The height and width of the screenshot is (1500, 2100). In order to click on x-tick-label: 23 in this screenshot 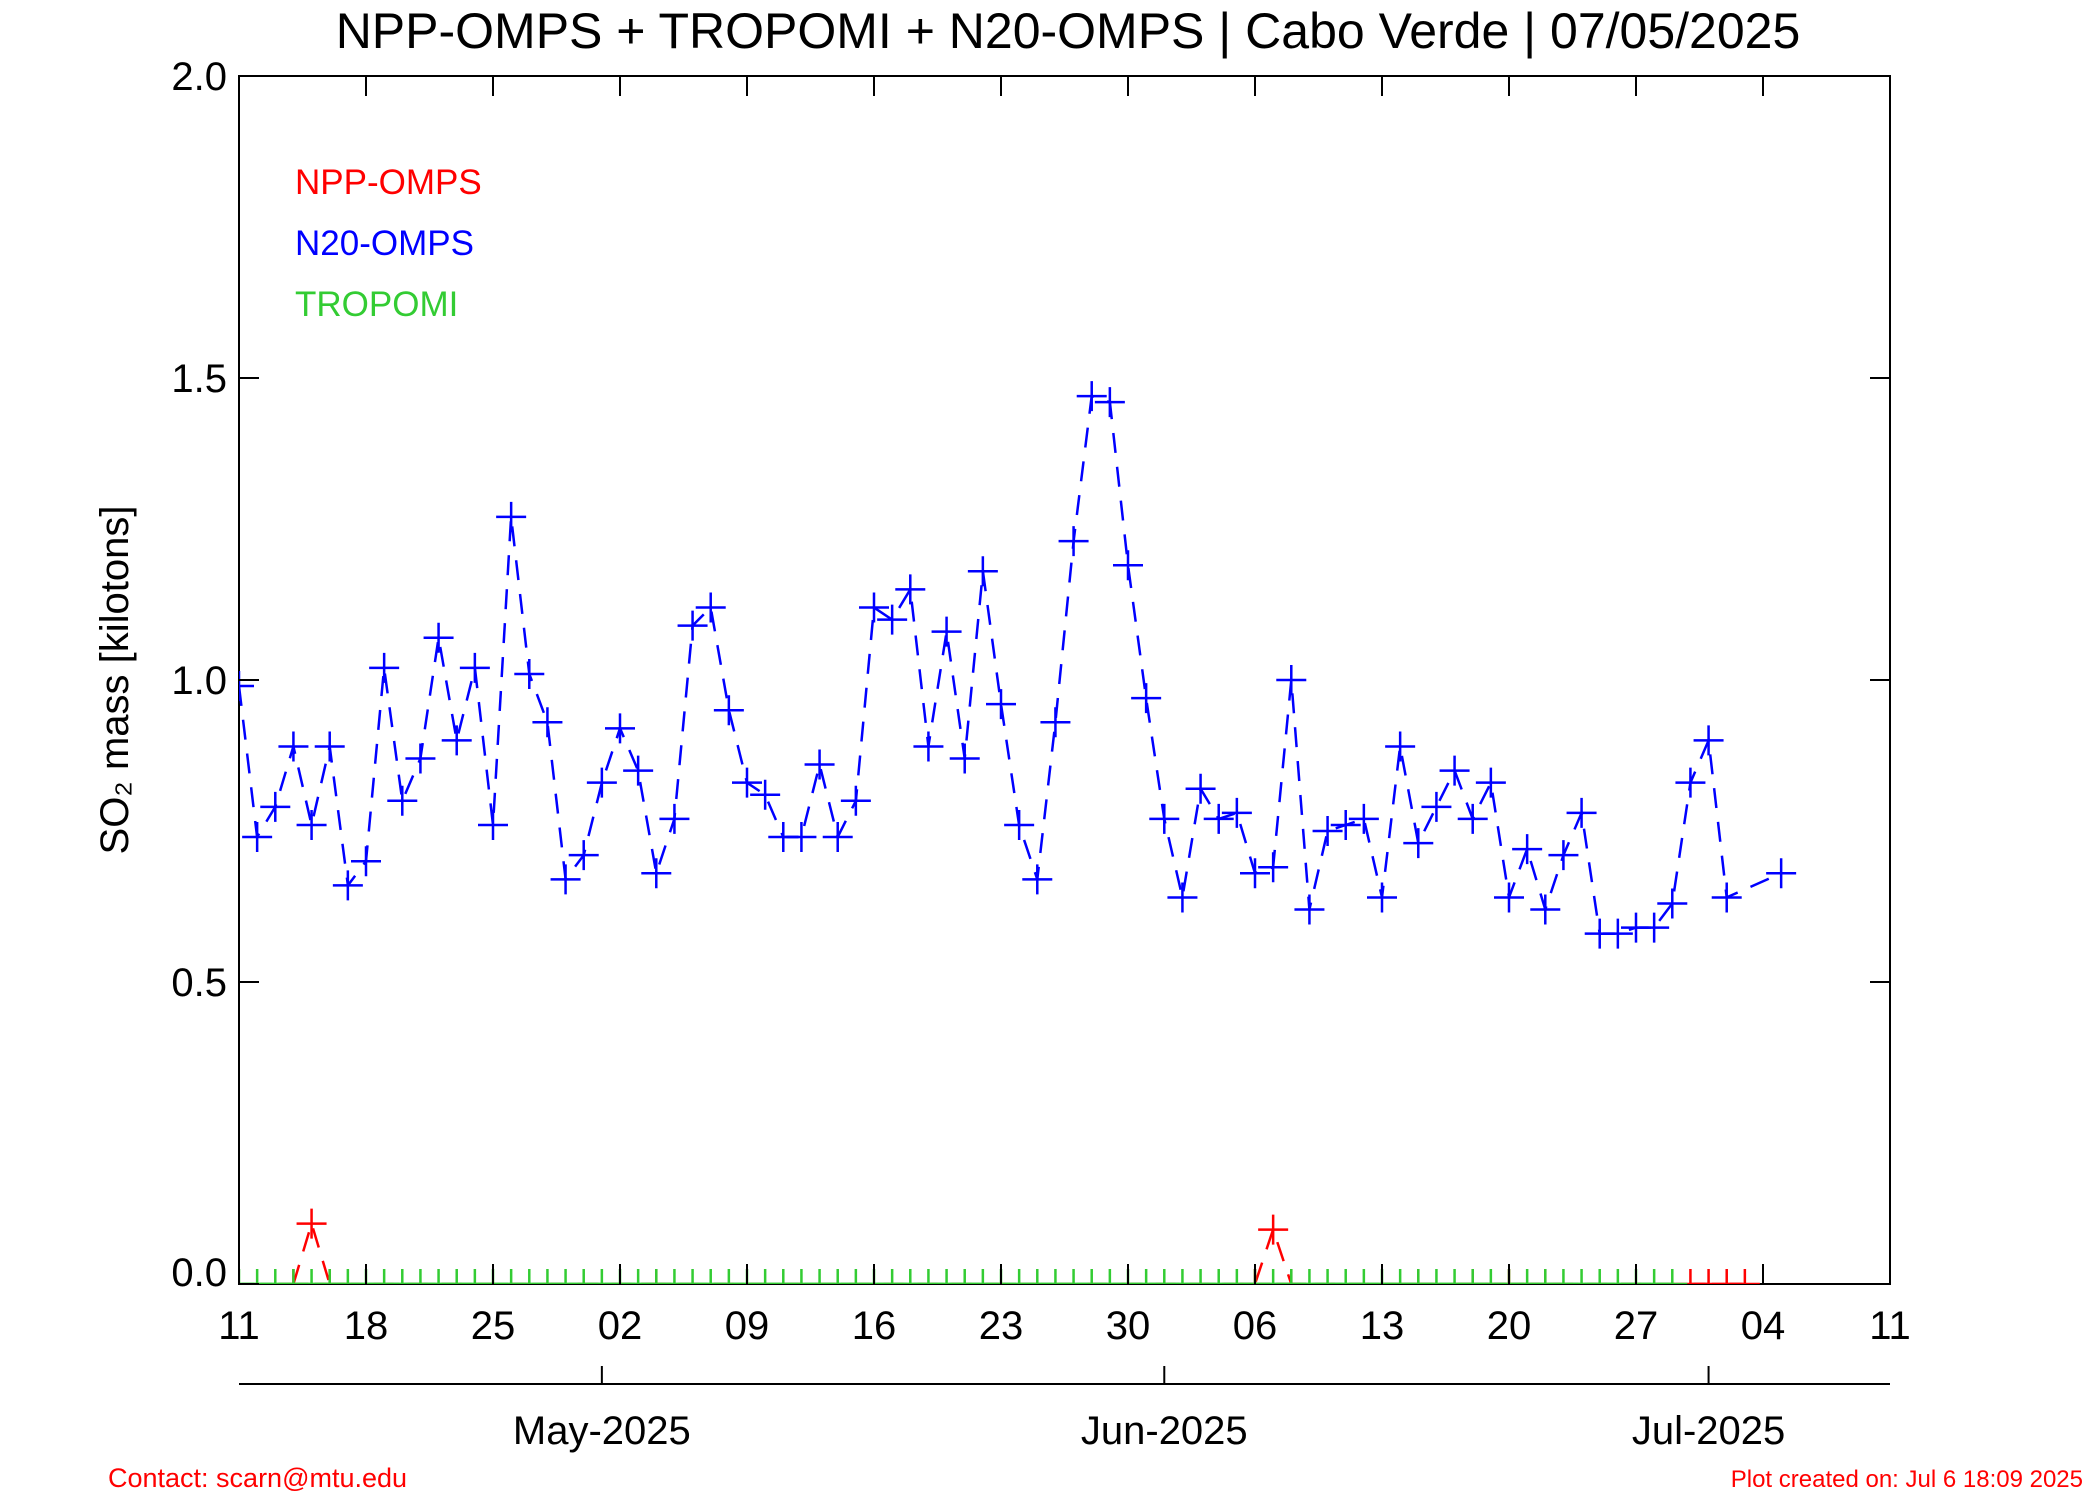, I will do `click(1001, 1326)`.